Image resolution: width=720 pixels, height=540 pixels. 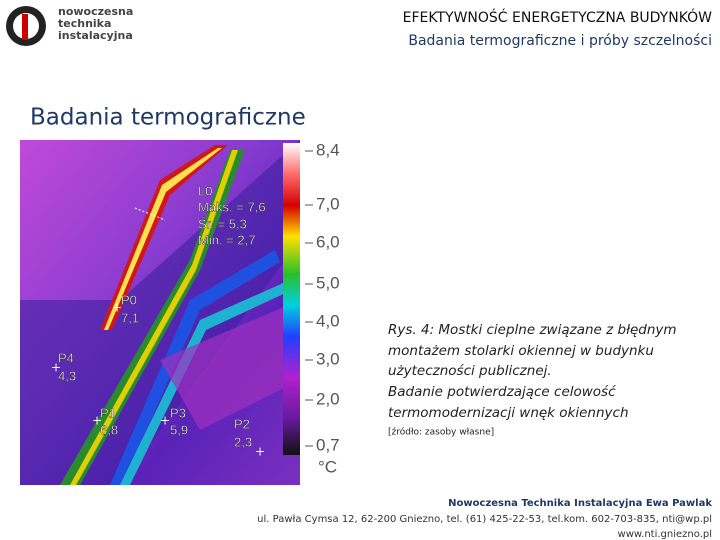 What do you see at coordinates (66, 357) in the screenshot?
I see `image-label: P4` at bounding box center [66, 357].